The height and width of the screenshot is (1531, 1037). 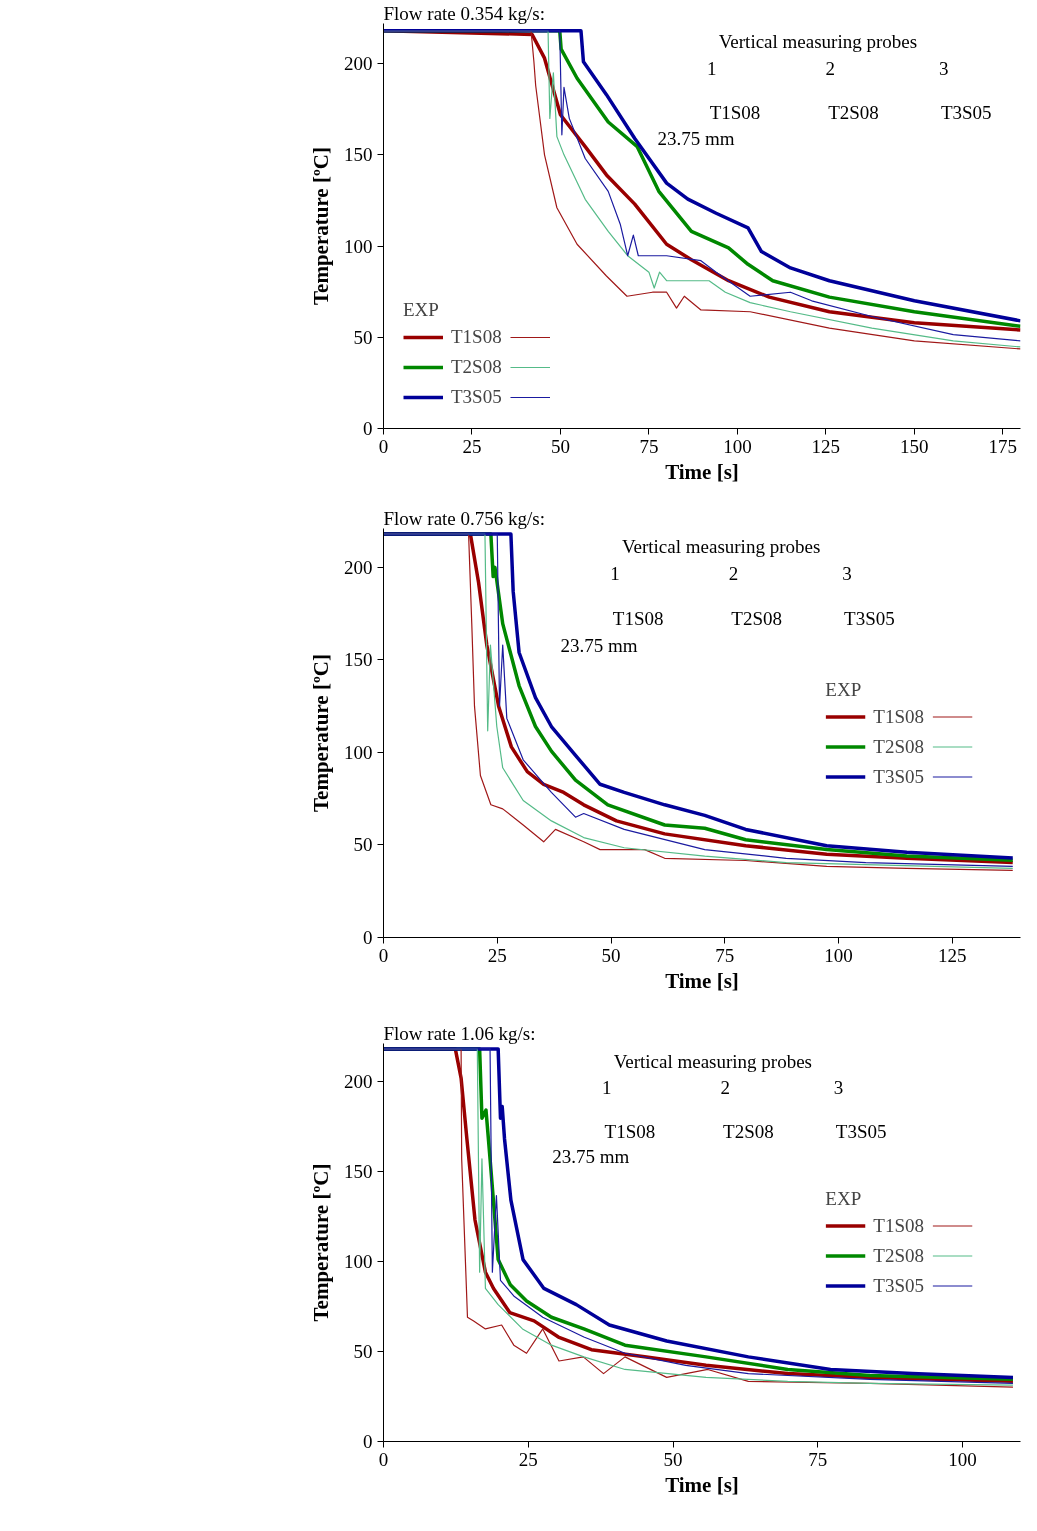 What do you see at coordinates (464, 13) in the screenshot?
I see `chart-title: Flow rate 0.354 kg/s:` at bounding box center [464, 13].